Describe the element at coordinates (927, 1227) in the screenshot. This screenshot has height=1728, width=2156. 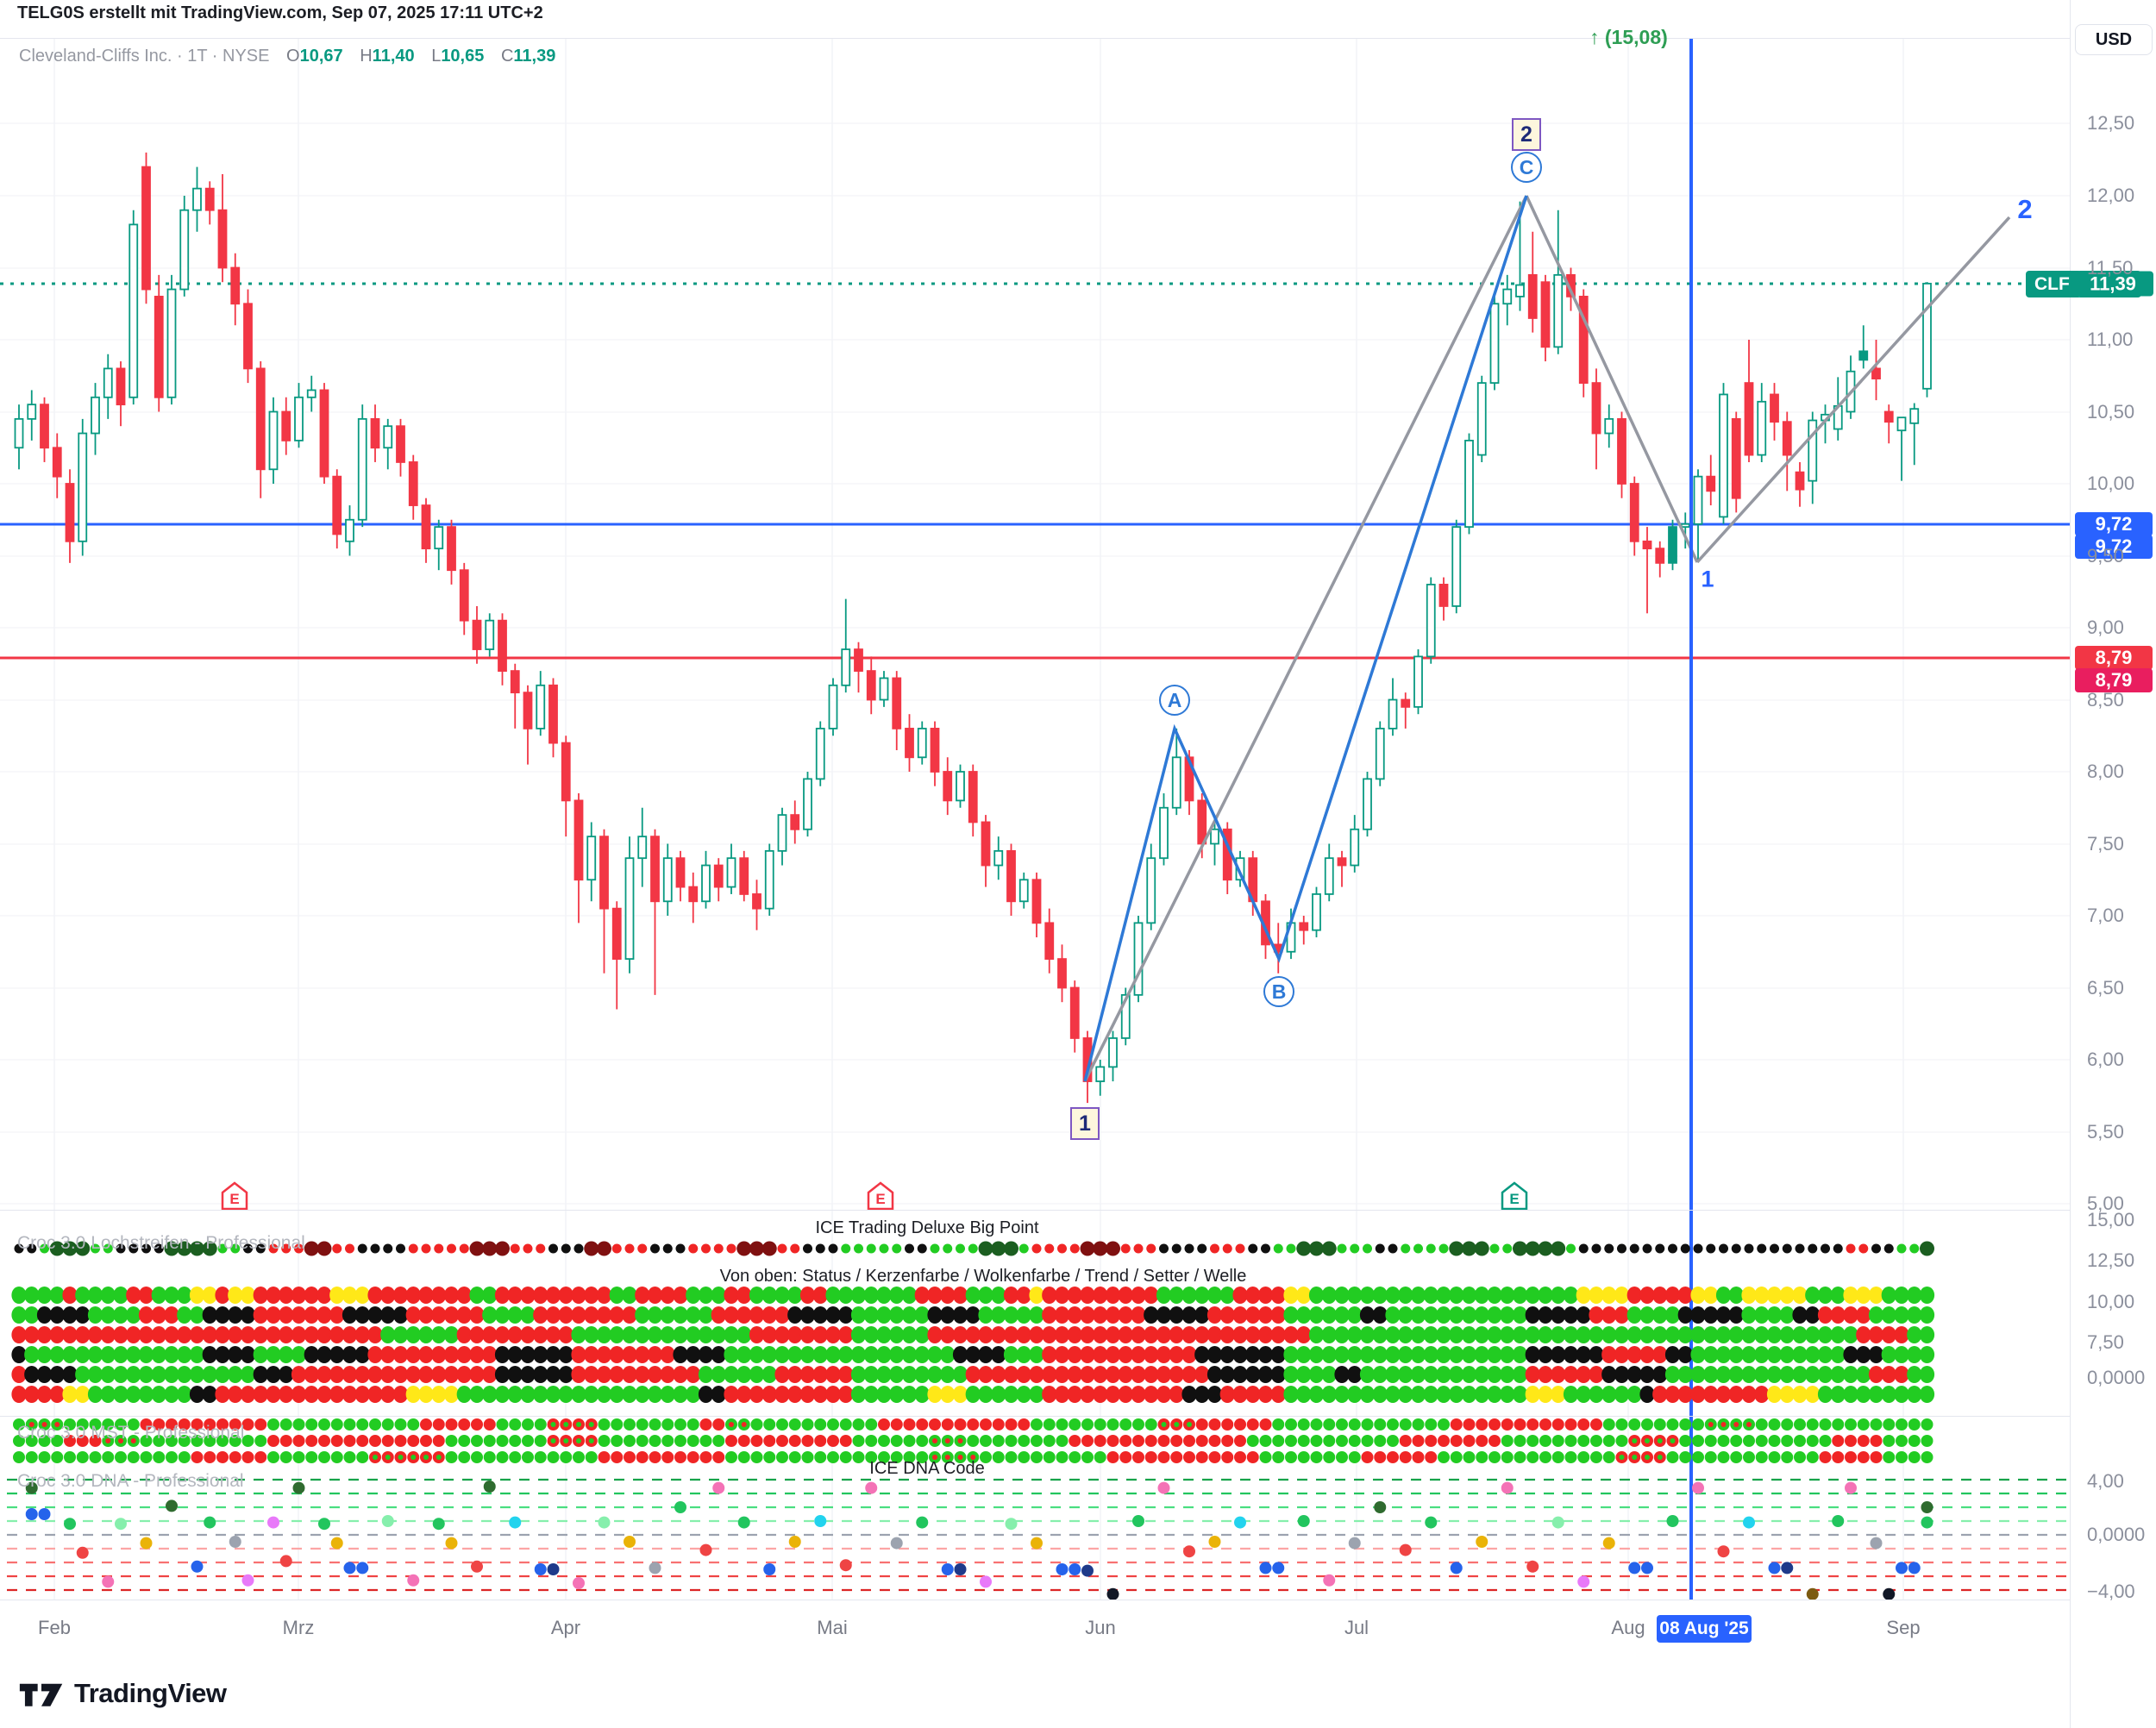
I see `panel2-title: ICE Trading Deluxe Big Point` at that location.